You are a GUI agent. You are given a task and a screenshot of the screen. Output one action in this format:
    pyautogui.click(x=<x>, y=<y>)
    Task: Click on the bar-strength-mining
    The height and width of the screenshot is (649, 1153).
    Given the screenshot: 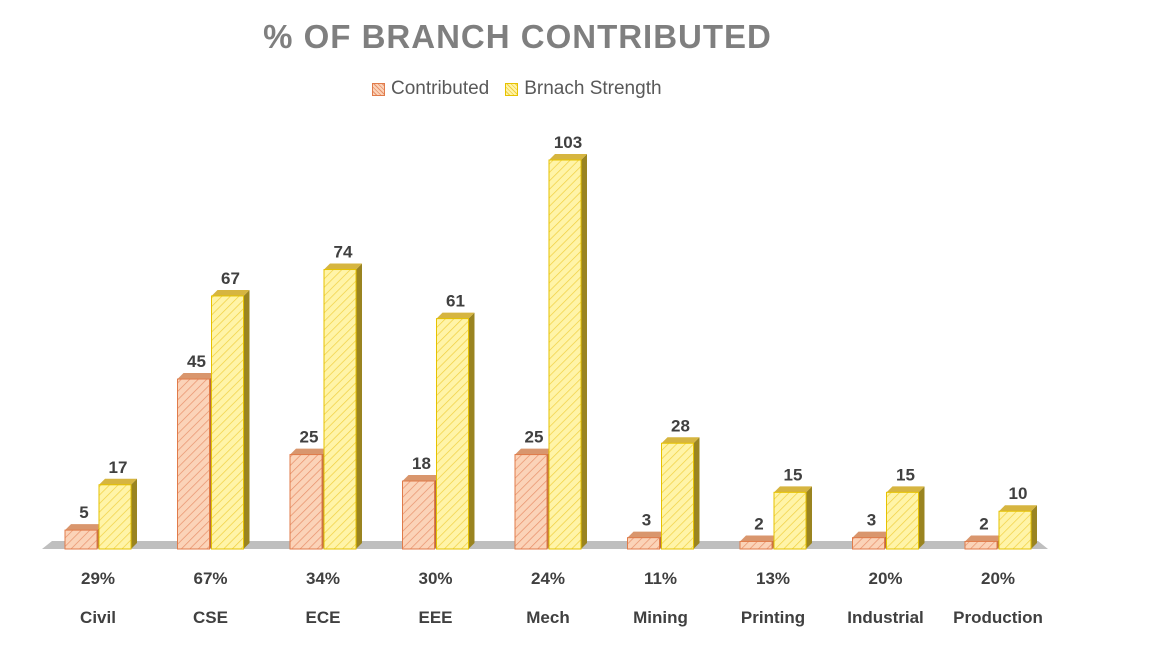 What is the action you would take?
    pyautogui.click(x=680, y=493)
    